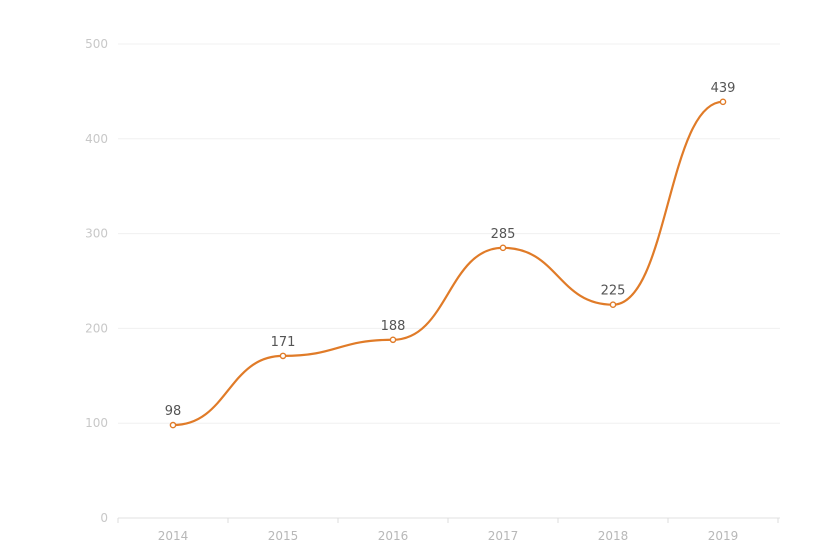  What do you see at coordinates (503, 234) in the screenshot?
I see `data-label-2017: 285` at bounding box center [503, 234].